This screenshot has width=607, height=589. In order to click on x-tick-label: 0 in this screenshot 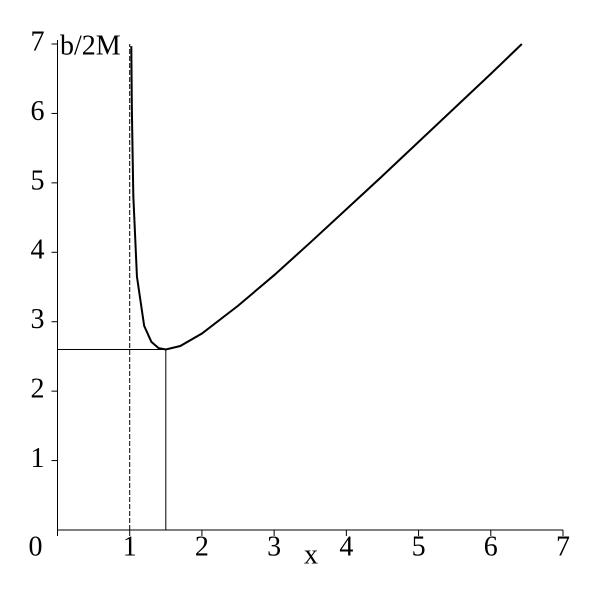, I will do `click(36, 546)`.